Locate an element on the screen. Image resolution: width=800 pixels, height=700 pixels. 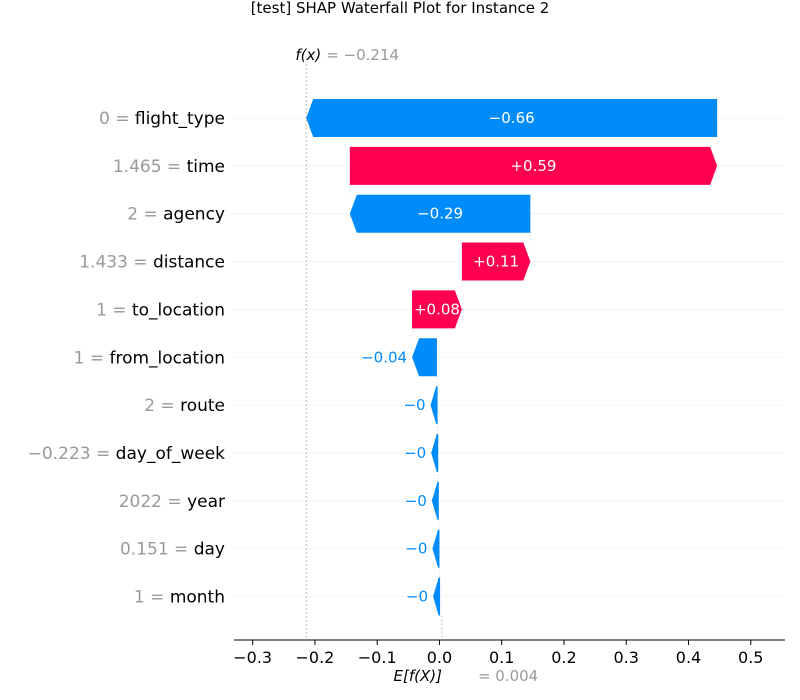
bar-value-label: +0.08 is located at coordinates (437, 309).